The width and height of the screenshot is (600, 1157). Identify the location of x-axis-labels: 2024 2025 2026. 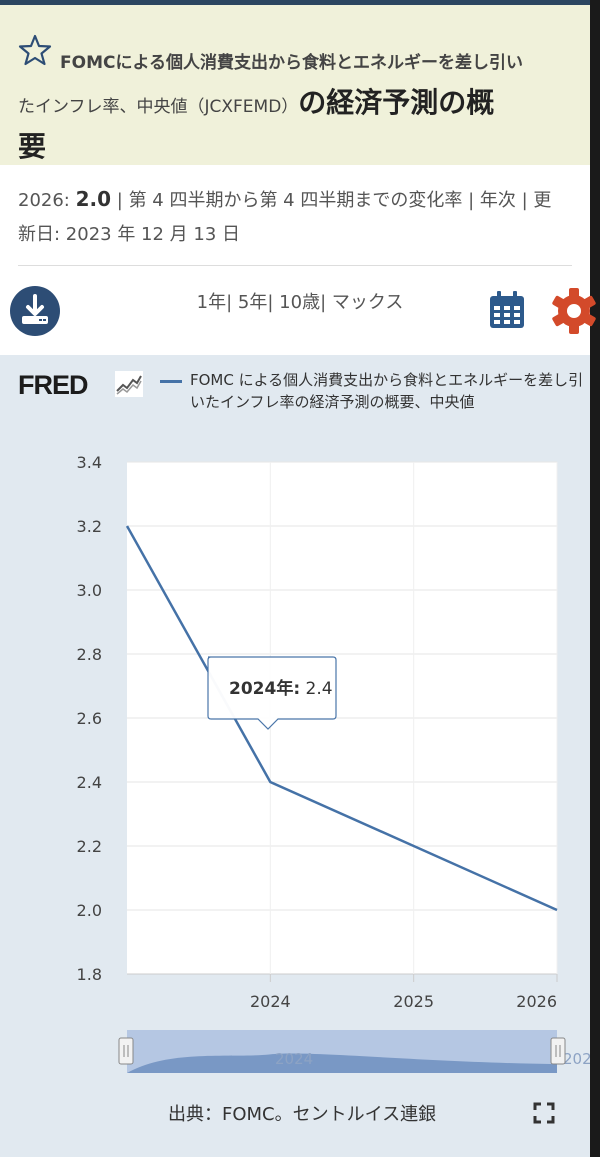
(404, 992).